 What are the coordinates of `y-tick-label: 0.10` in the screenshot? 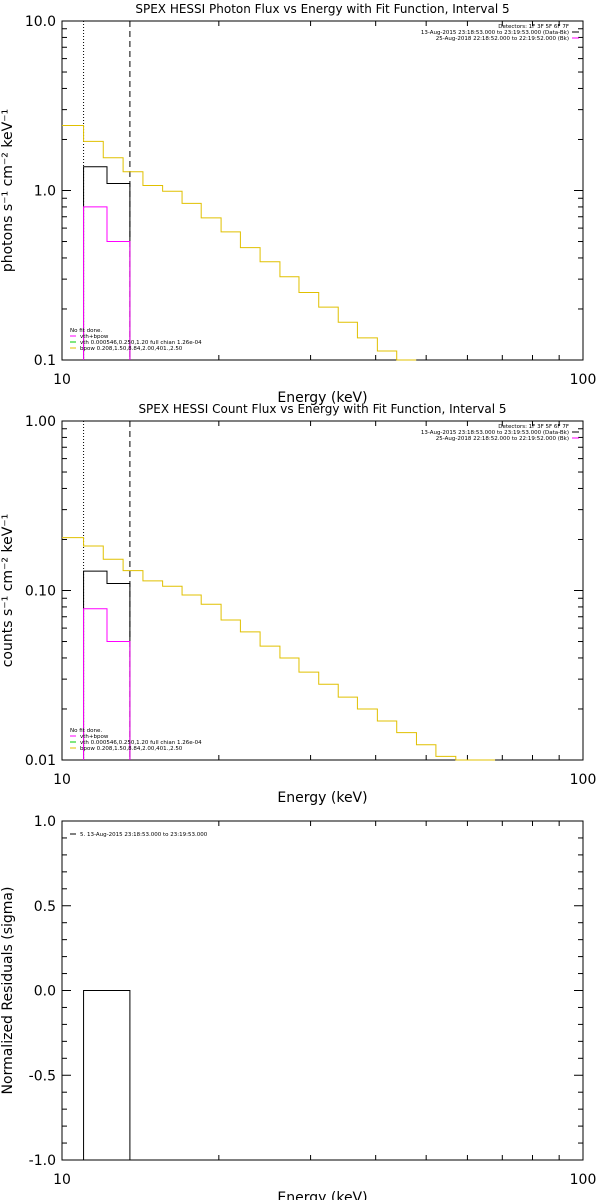 It's located at (40, 592).